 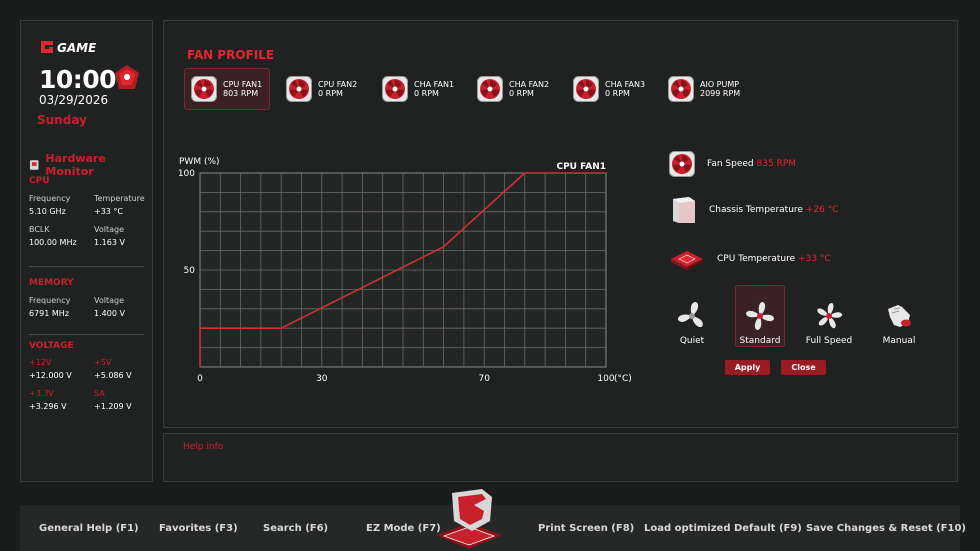 I want to click on chassis-temp-label: Chassis Temperature, so click(x=756, y=210).